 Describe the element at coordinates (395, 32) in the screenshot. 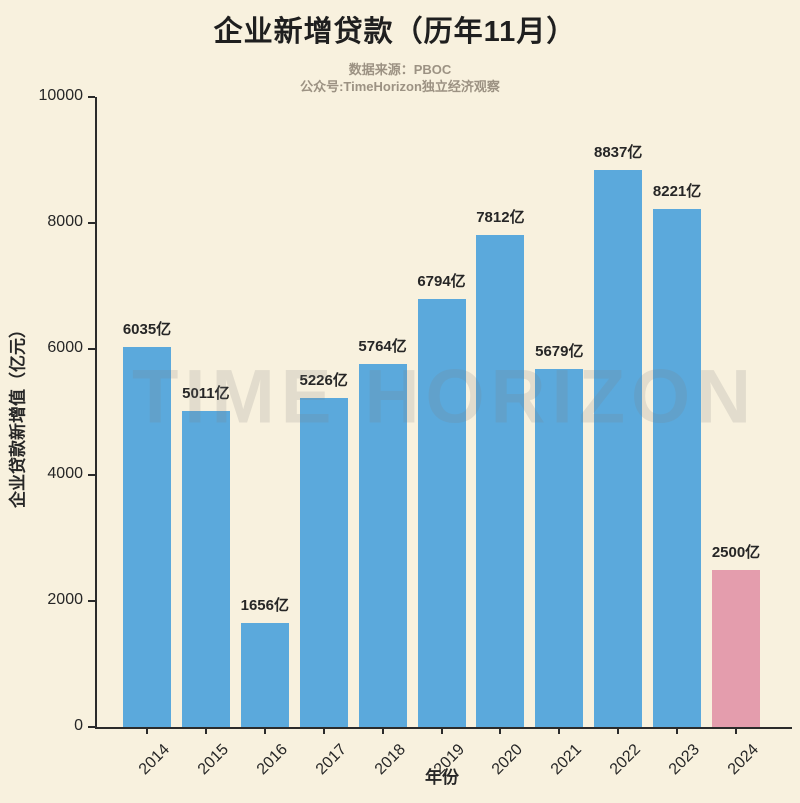

I see `chart-title: 企业新增贷款（历年11月）` at that location.